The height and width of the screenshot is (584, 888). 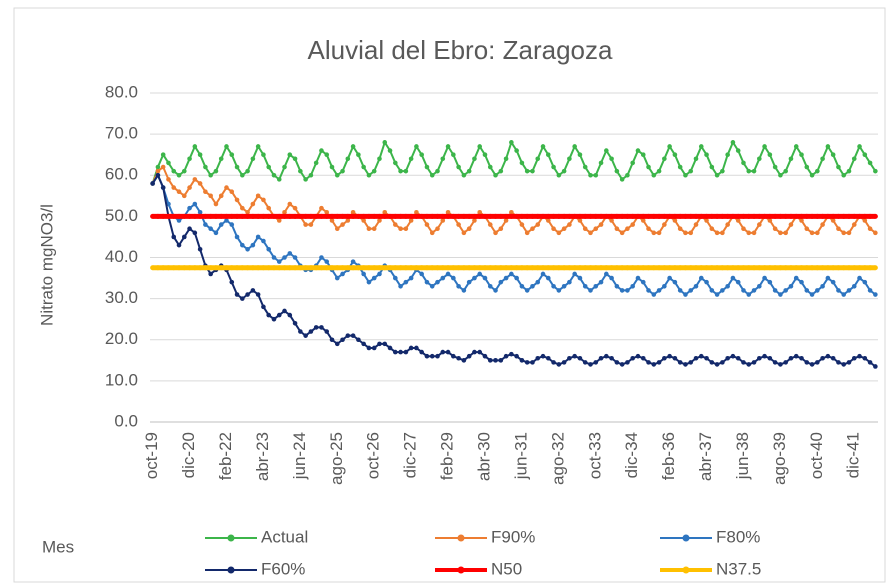 I want to click on x-tick-label: jun-24, so click(x=299, y=456).